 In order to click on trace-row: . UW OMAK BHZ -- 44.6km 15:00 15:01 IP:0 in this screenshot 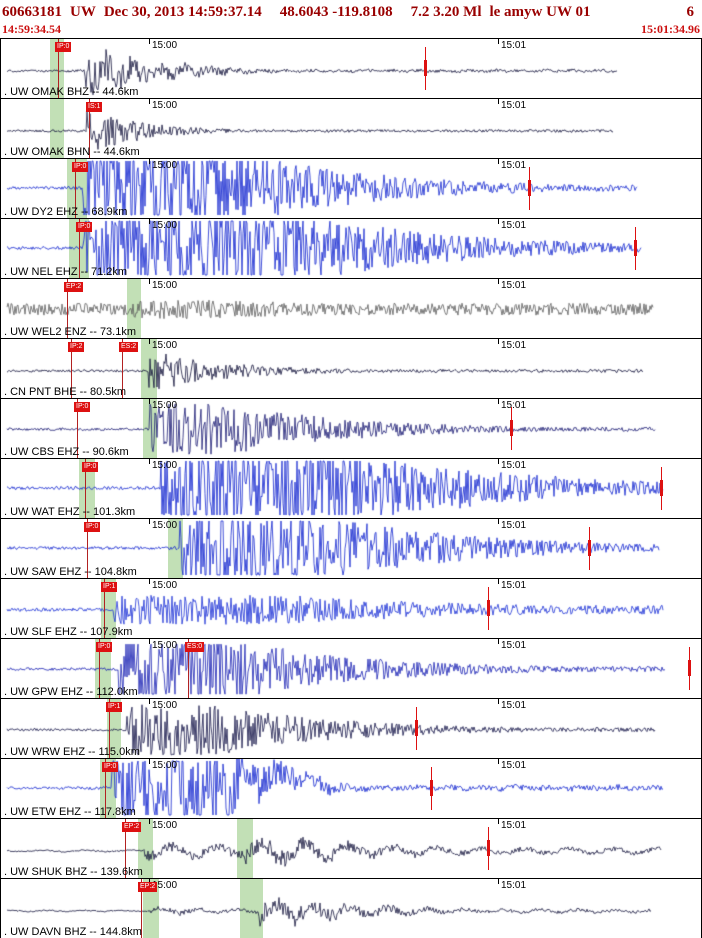, I will do `click(351, 69)`.